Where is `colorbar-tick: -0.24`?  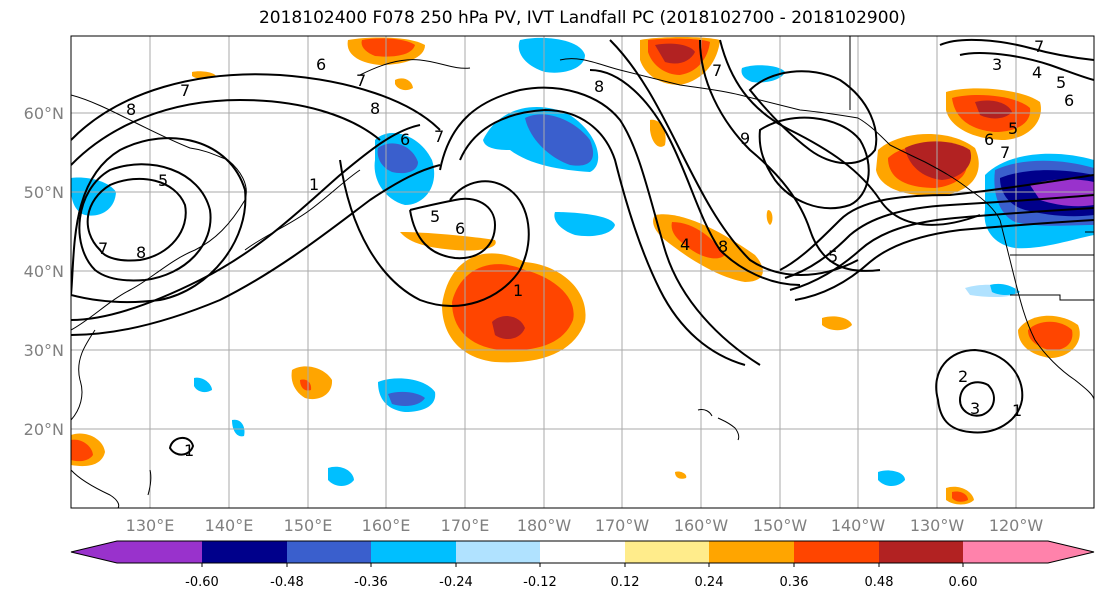 colorbar-tick: -0.24 is located at coordinates (456, 582).